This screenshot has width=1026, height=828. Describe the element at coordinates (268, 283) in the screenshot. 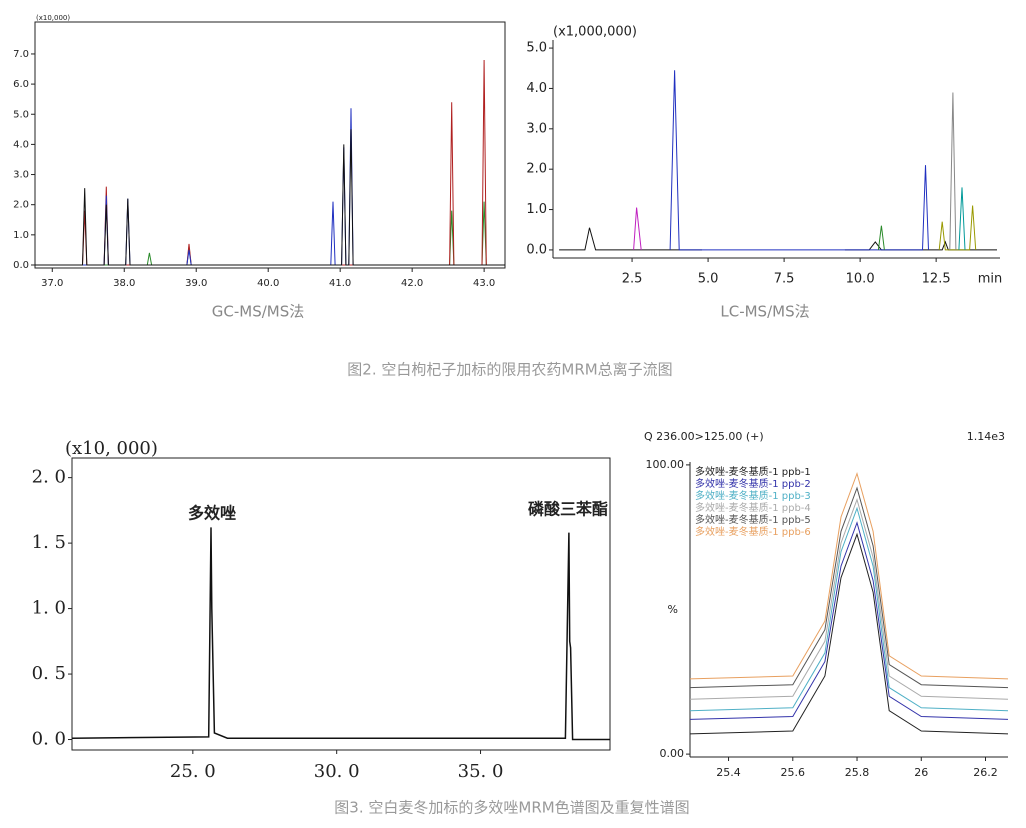

I see `x-tick-label: 40.0` at that location.